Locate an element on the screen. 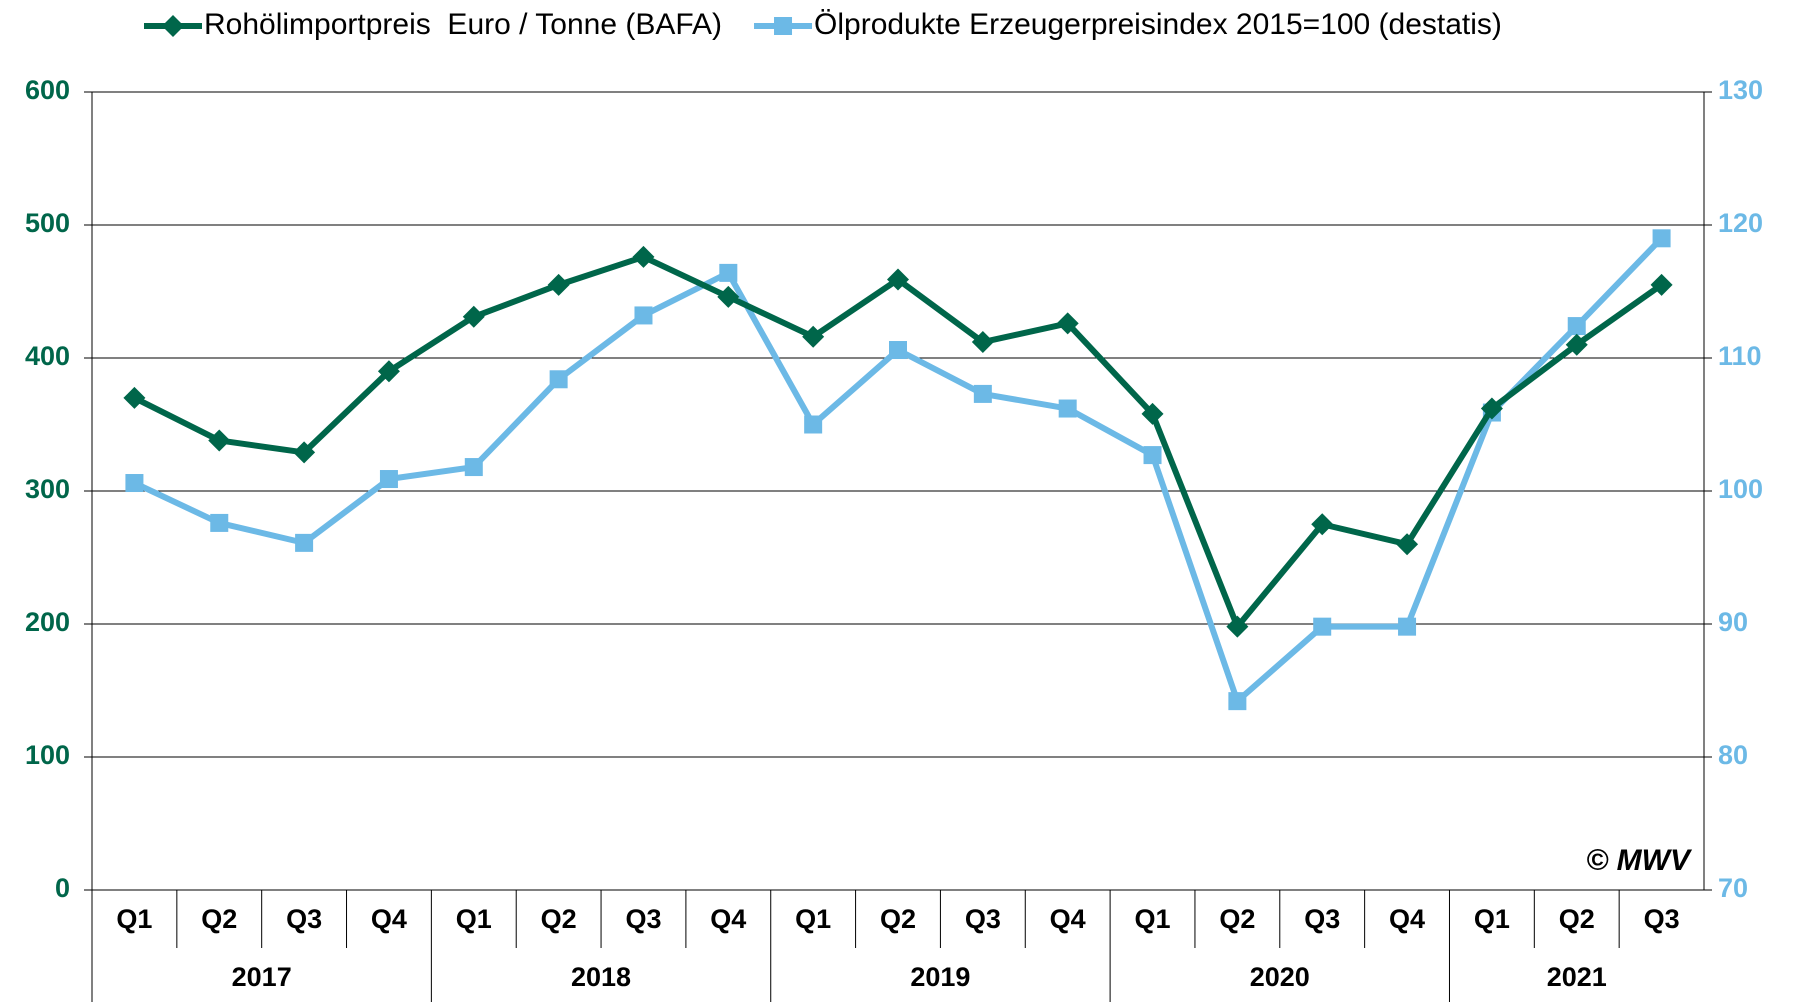  y2-tick-label: 100 is located at coordinates (1740, 489).